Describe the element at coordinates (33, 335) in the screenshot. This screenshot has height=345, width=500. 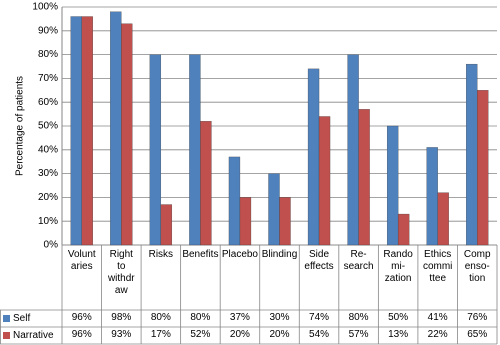
I see `legend-label: Narrative` at that location.